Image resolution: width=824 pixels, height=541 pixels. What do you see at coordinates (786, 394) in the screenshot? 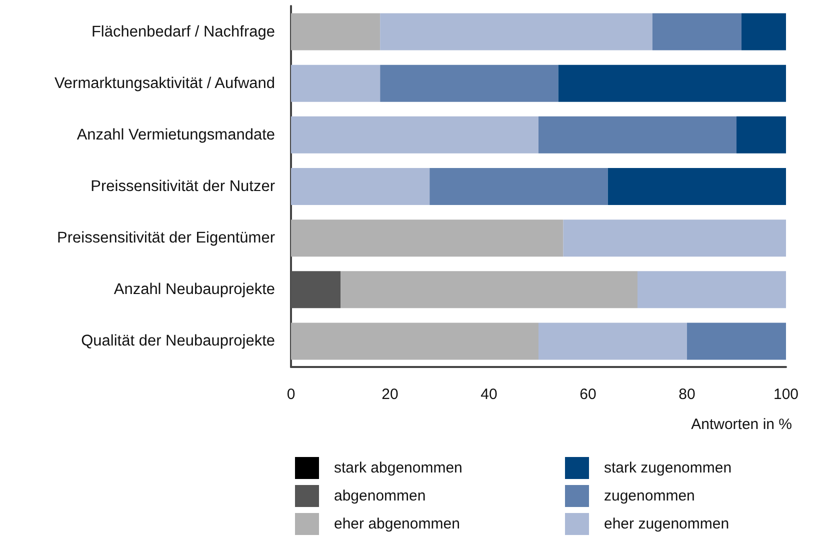
I see `x-tick-label: 100` at bounding box center [786, 394].